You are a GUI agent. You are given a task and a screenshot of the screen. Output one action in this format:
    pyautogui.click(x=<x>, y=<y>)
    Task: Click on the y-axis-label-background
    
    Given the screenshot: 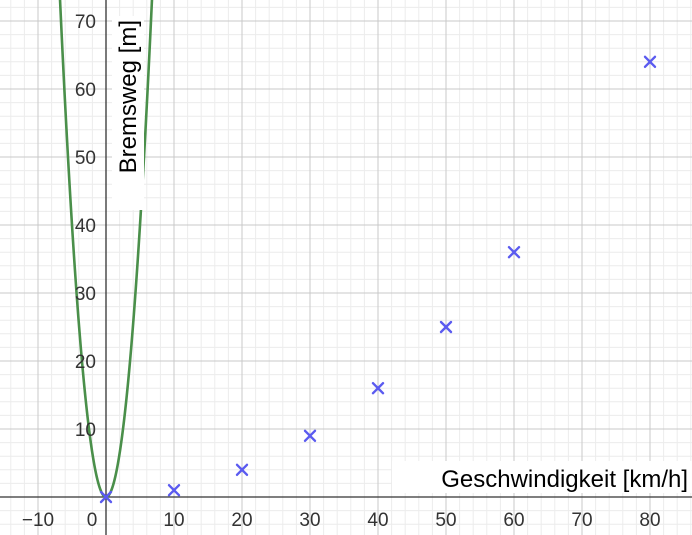 What is the action you would take?
    pyautogui.click(x=128, y=113)
    